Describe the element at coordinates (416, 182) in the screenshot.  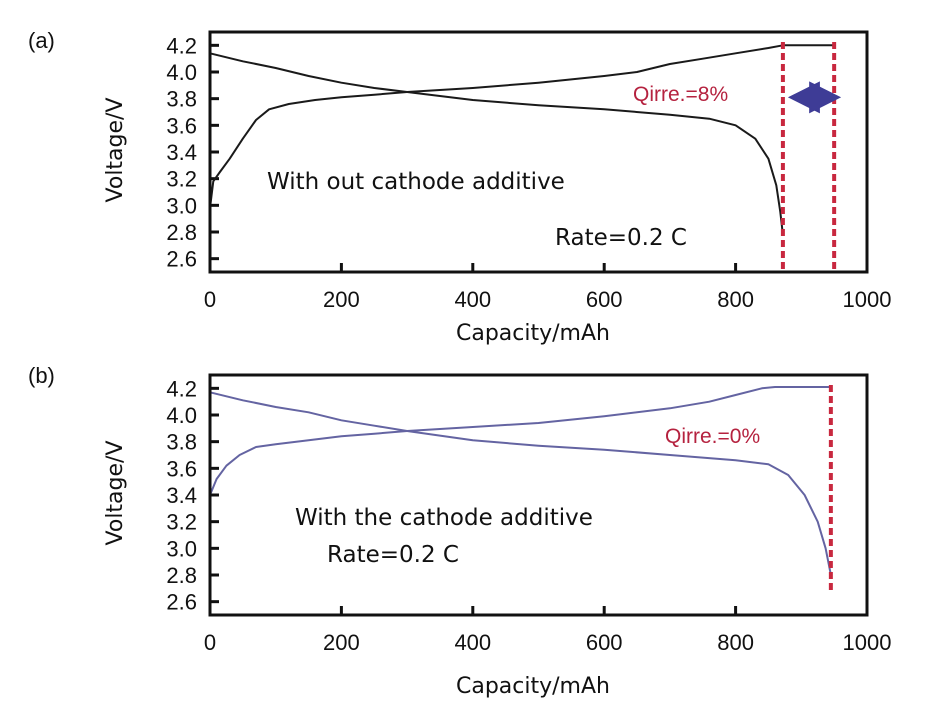
I see `condition-label: With out cathode additive` at that location.